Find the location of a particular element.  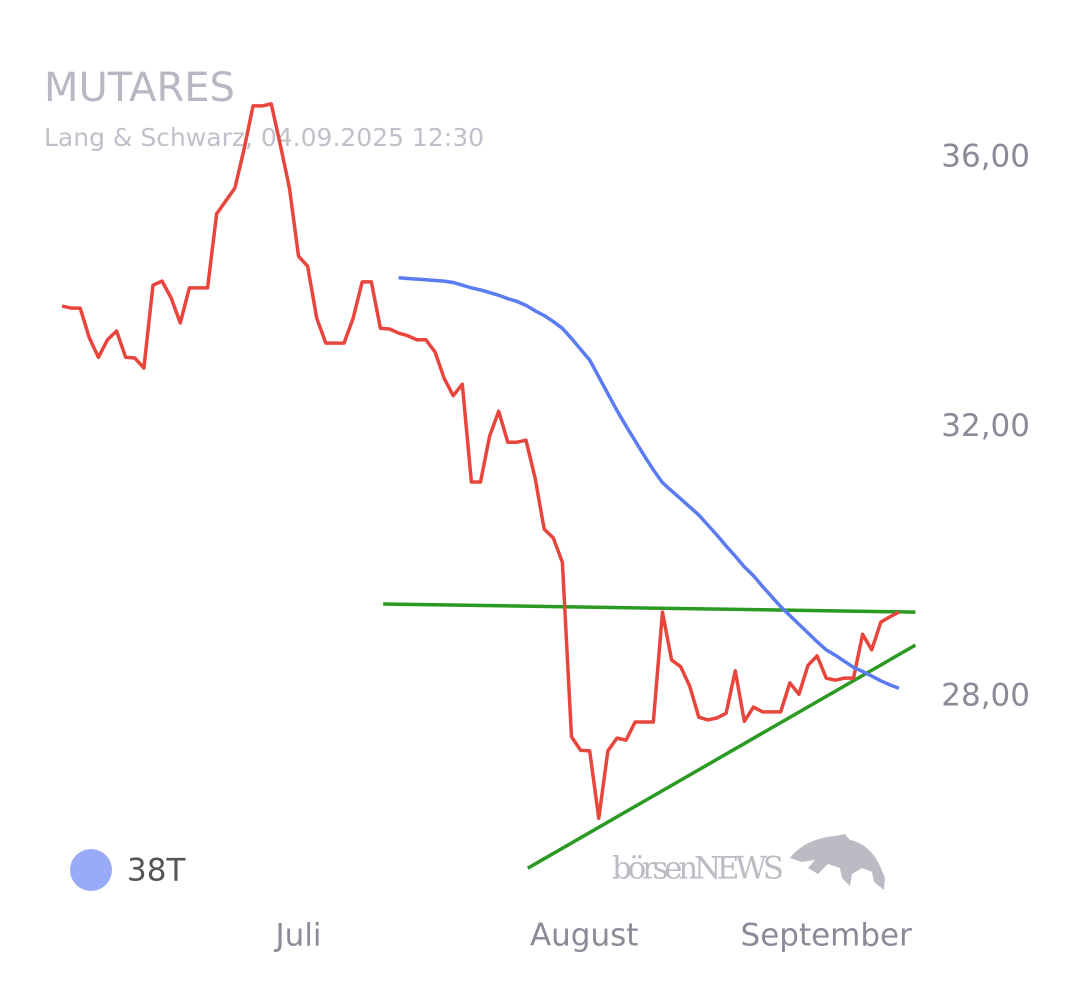

y-tick-label: 28,00 is located at coordinates (985, 696).